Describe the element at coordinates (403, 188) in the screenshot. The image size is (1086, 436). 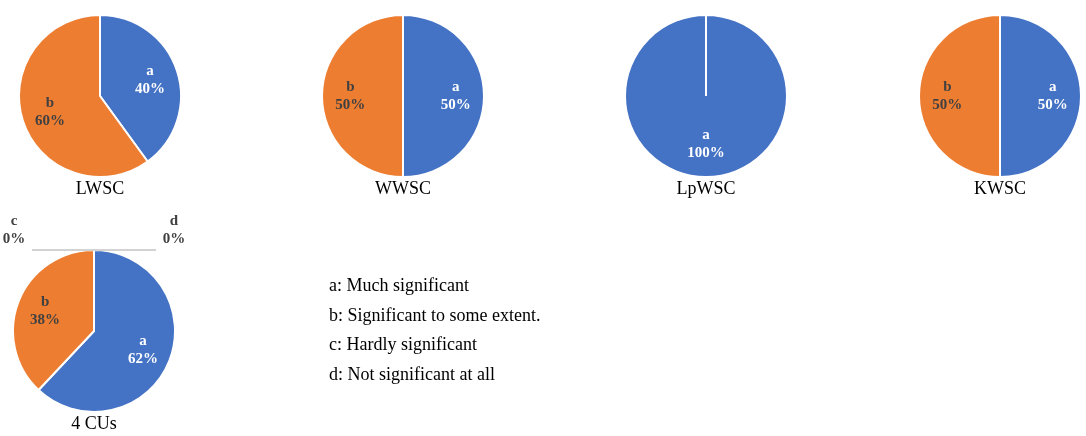
I see `text: WWSC` at that location.